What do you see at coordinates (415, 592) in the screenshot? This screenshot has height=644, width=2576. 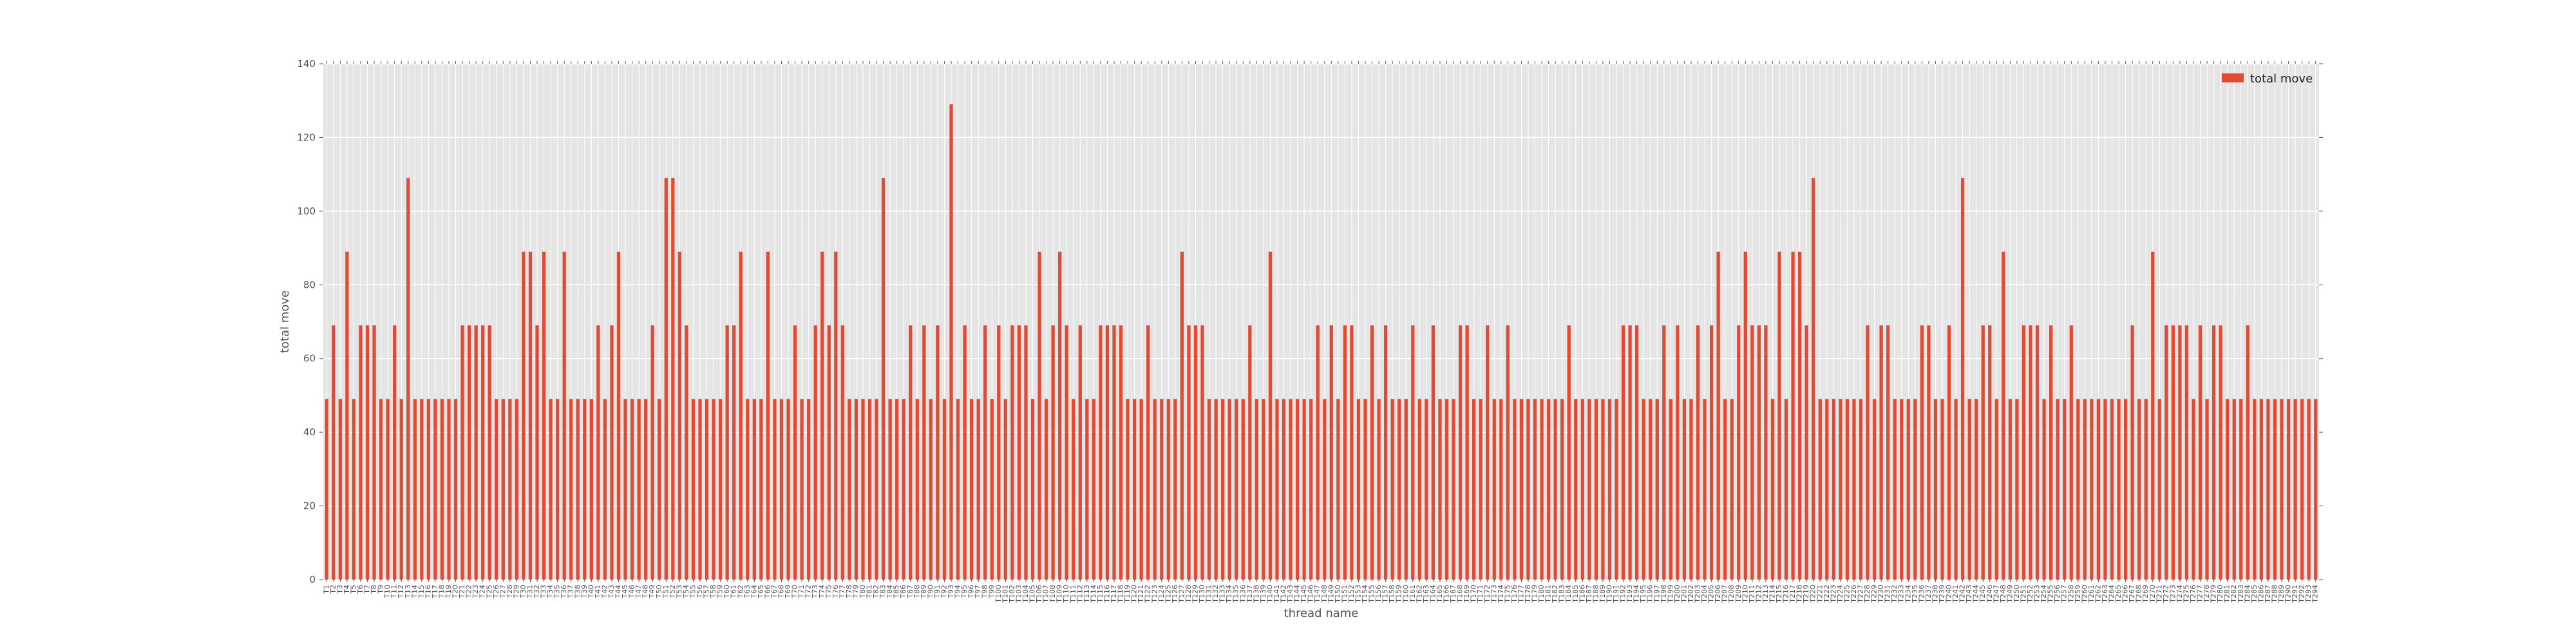 I see `x-tick-label: T14` at bounding box center [415, 592].